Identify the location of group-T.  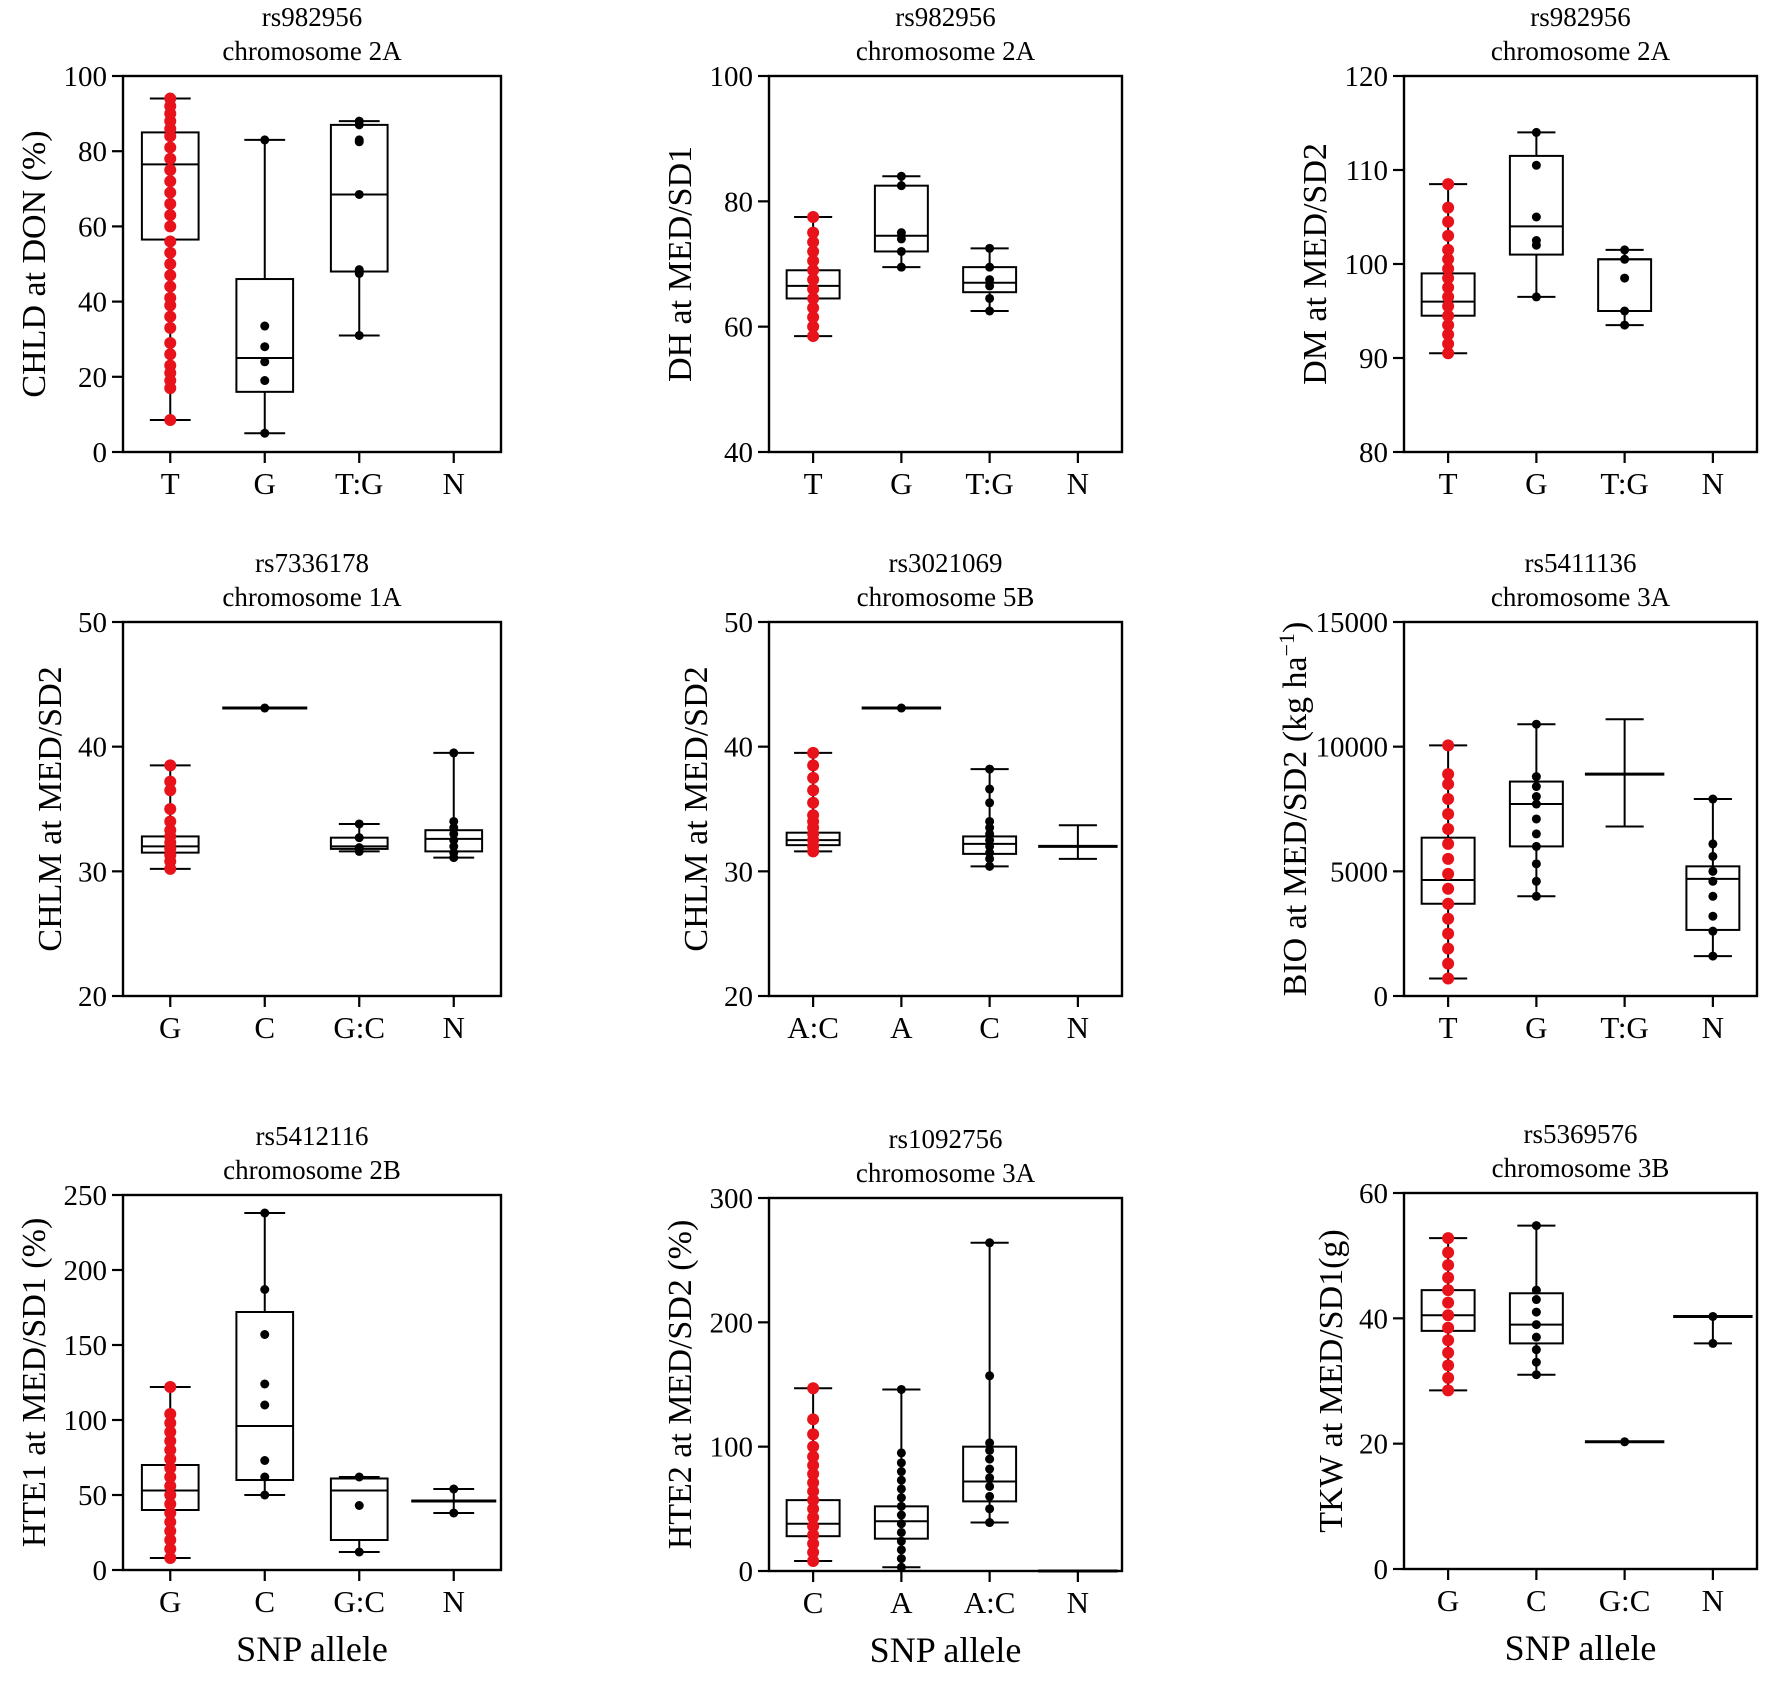
(170, 259).